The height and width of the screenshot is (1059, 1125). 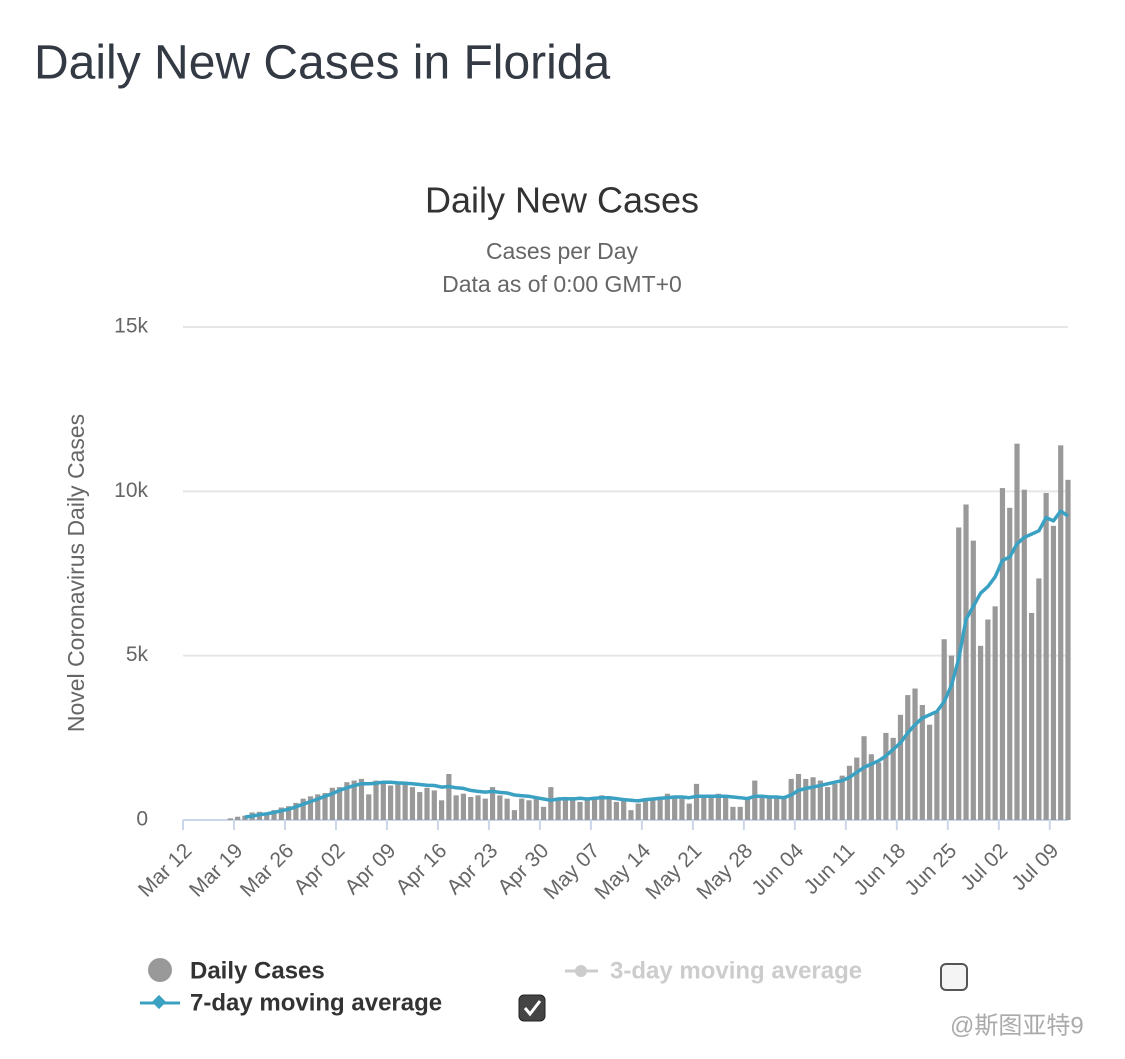 What do you see at coordinates (562, 284) in the screenshot?
I see `chart-subtitle: Data as of 0:00 GMT+0` at bounding box center [562, 284].